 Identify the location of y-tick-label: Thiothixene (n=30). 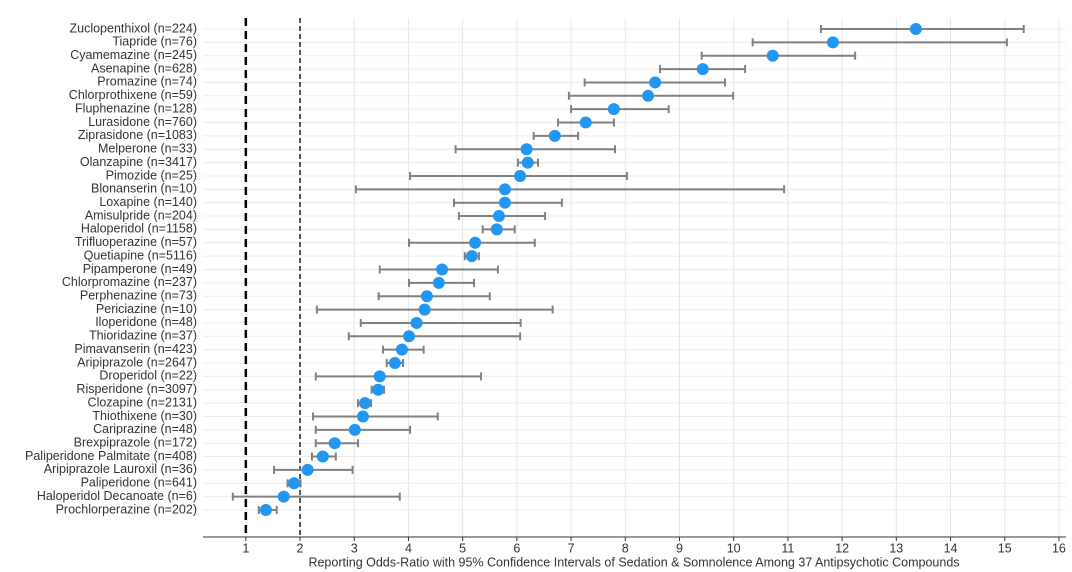
(144, 416).